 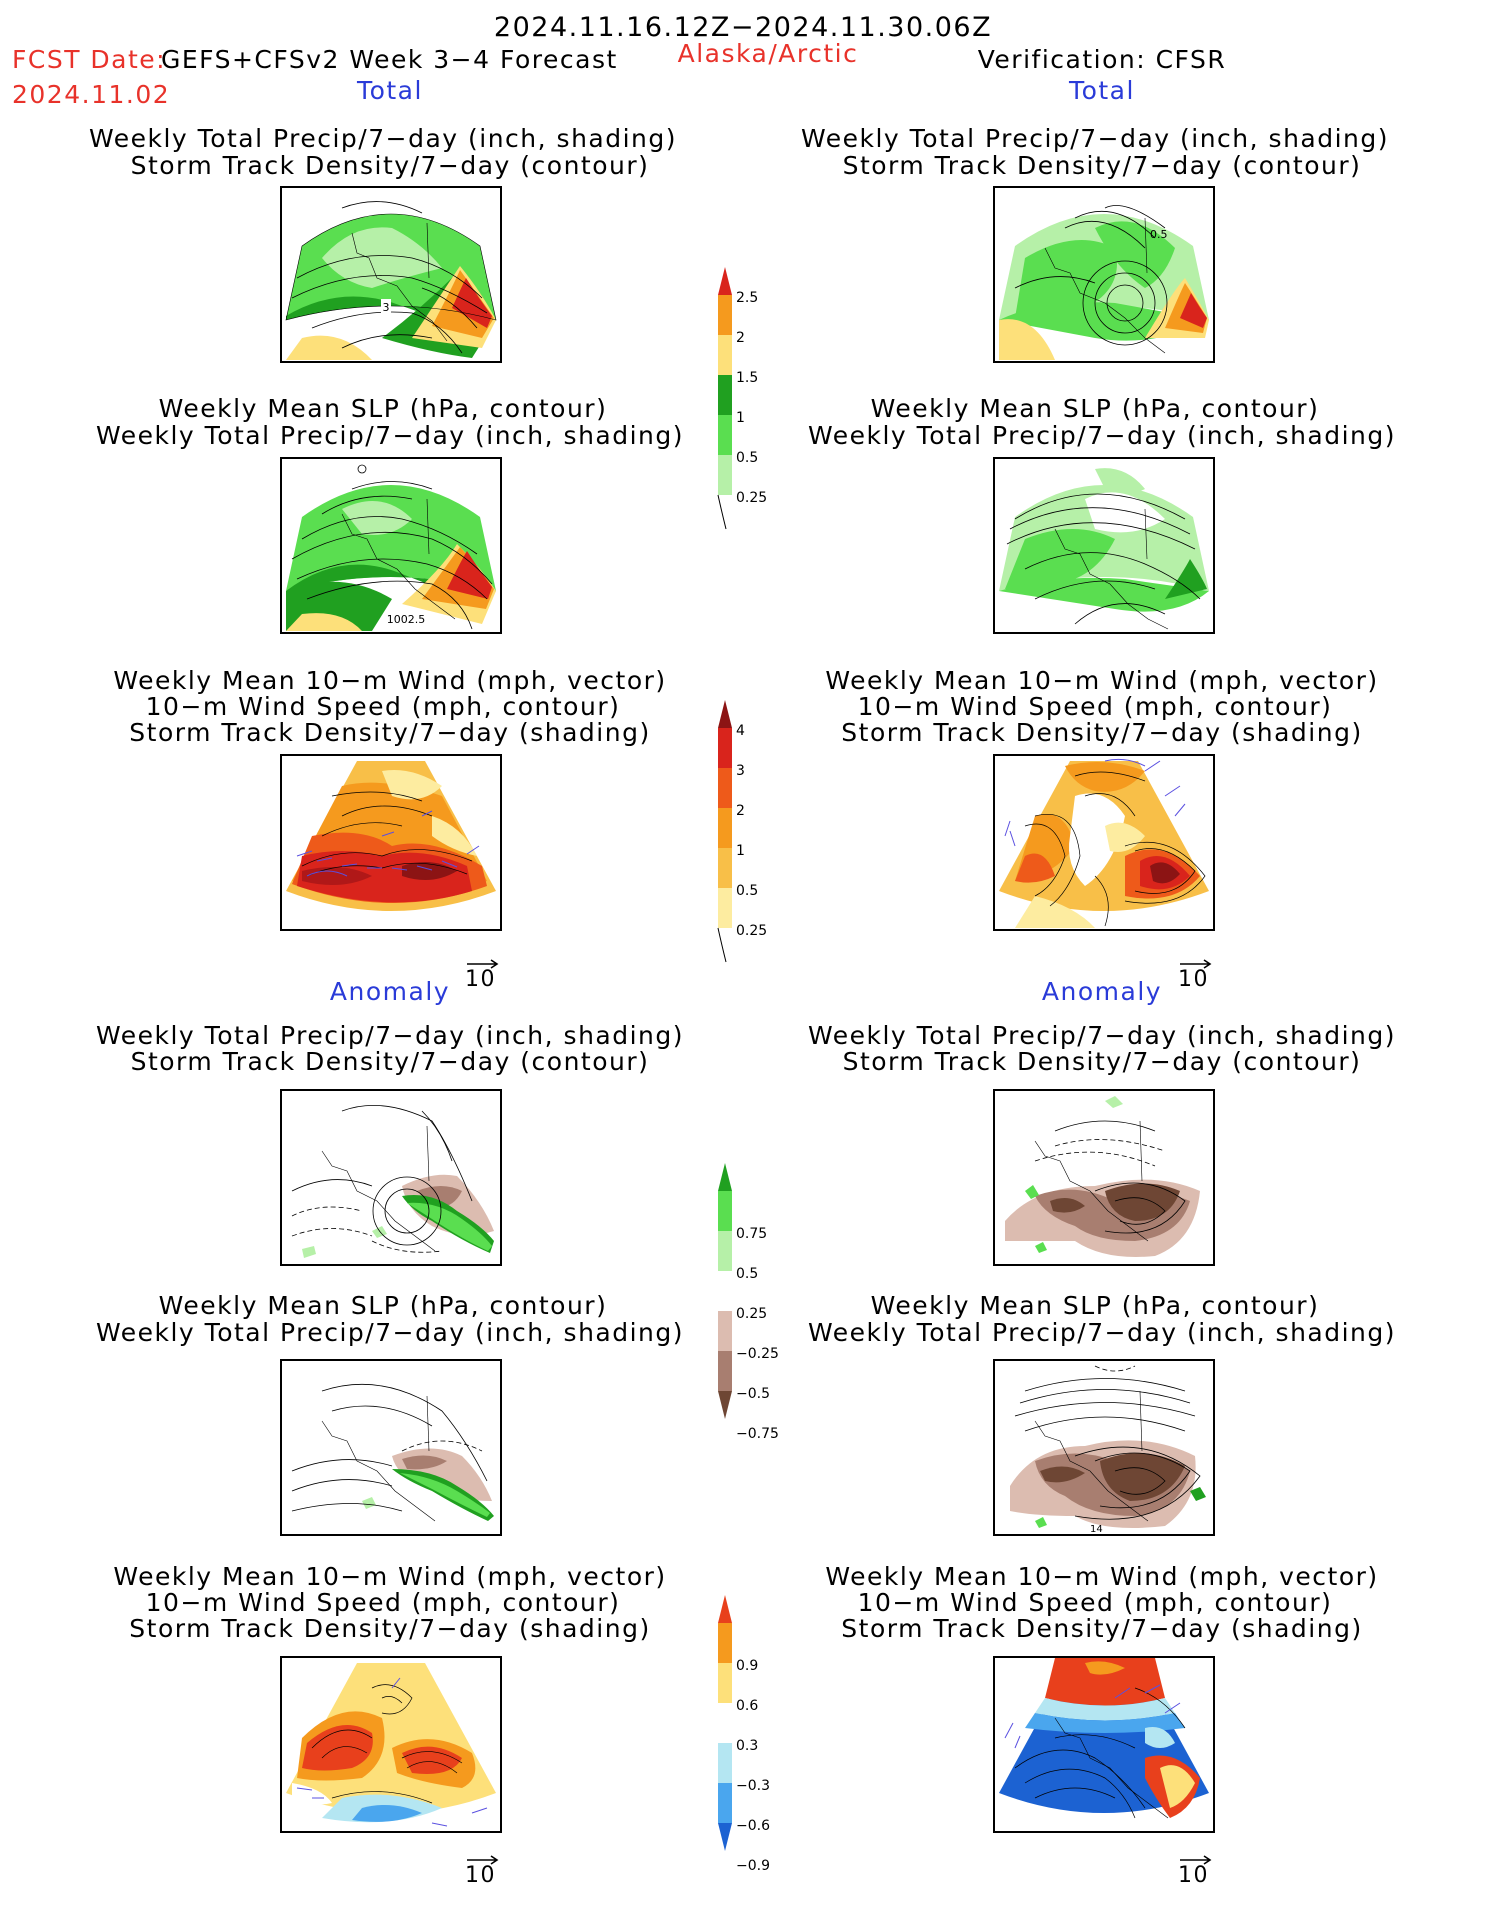 I want to click on colorbar-precip-total-svg: 2.5 2 1.5 1 0.5 0.25, so click(x=742, y=398).